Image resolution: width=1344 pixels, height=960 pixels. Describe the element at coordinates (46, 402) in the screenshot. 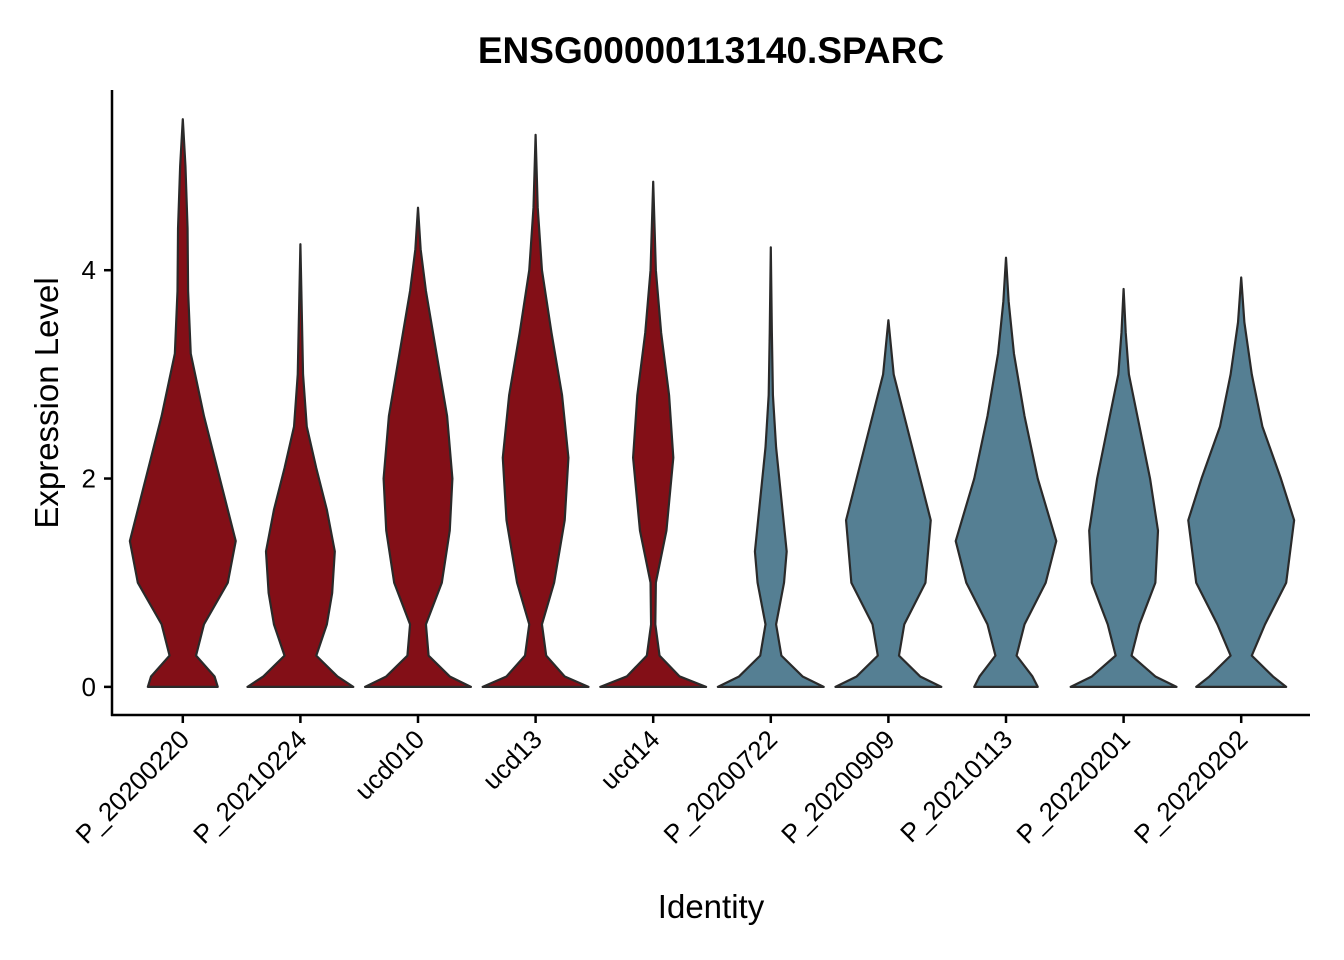

I see `y-axis-title: Expression Level` at that location.